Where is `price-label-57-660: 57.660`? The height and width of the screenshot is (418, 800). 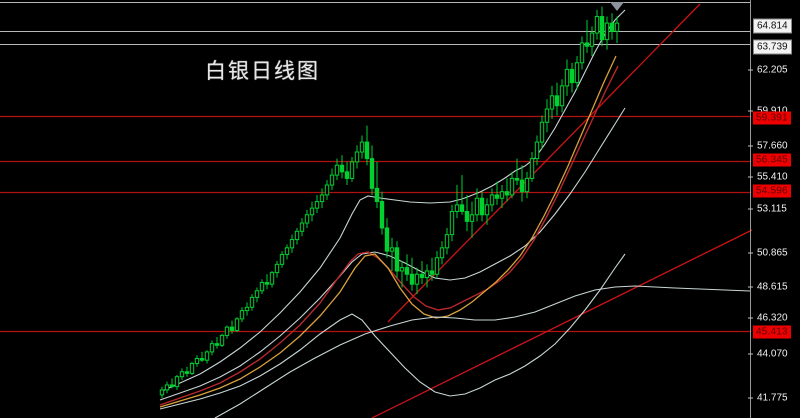
price-label-57-660: 57.660 is located at coordinates (772, 146).